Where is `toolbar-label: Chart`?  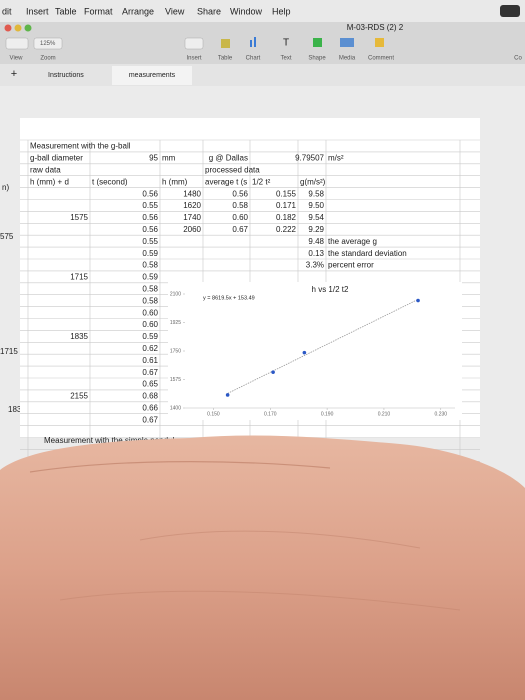
toolbar-label: Chart is located at coordinates (253, 59).